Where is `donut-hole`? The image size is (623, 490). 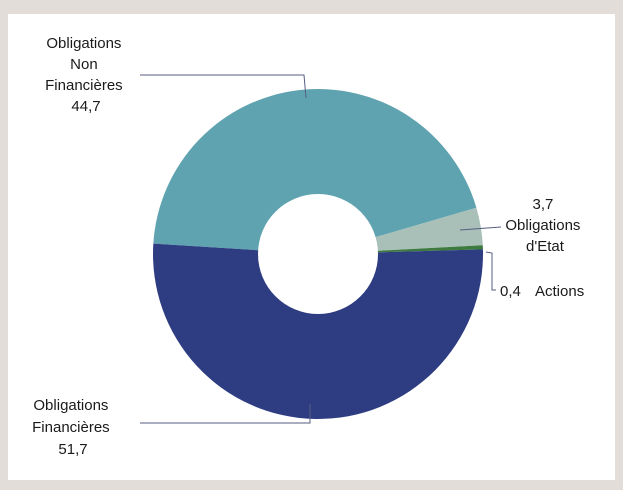
donut-hole is located at coordinates (318, 254).